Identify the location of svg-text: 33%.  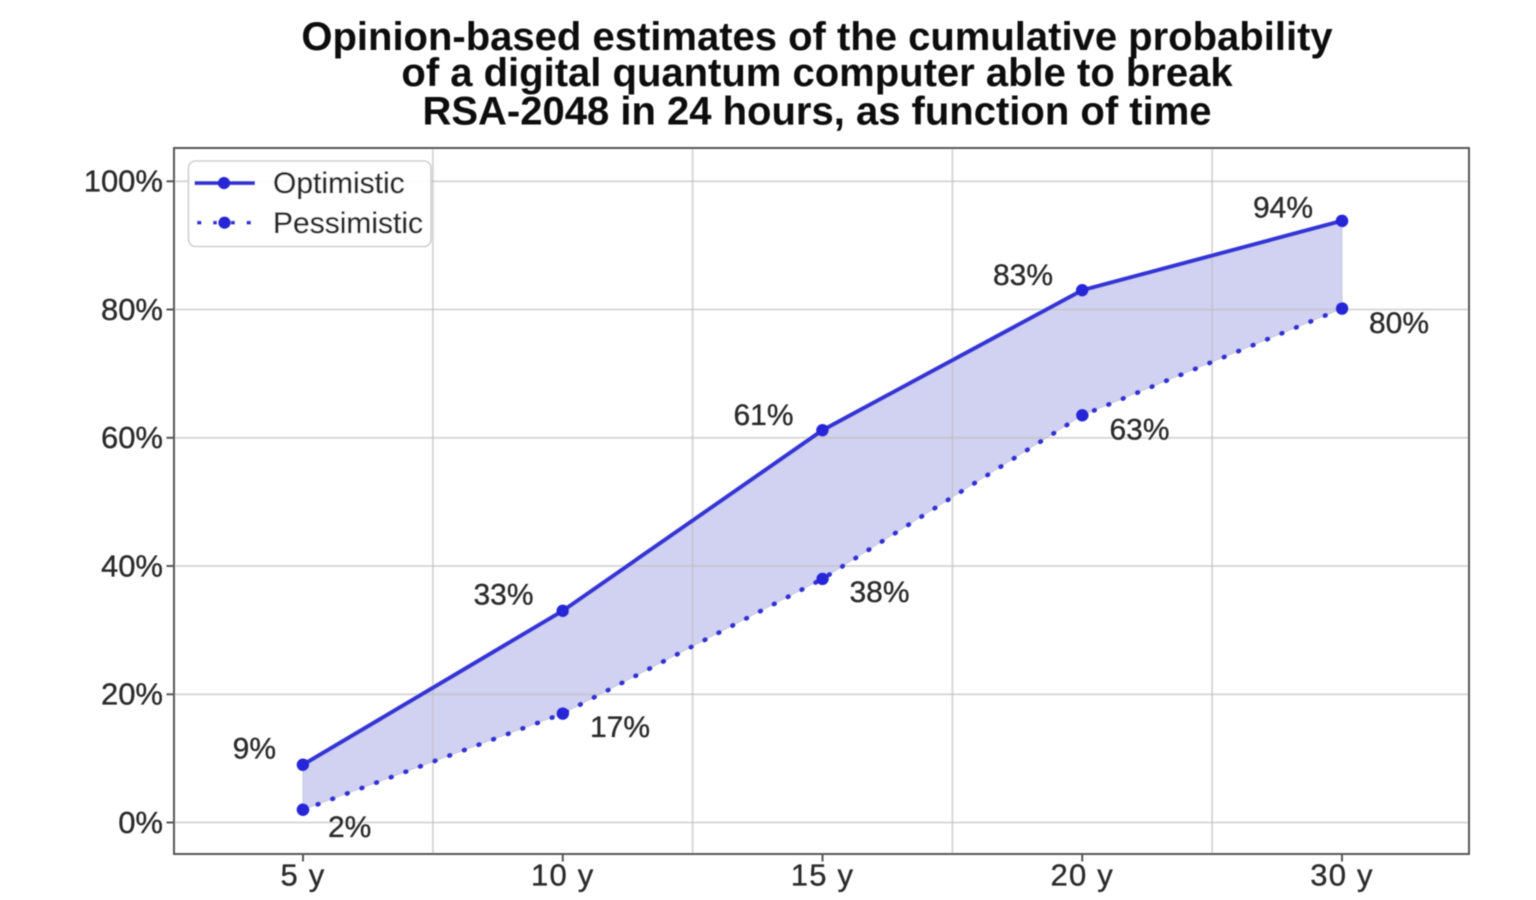
(503, 595).